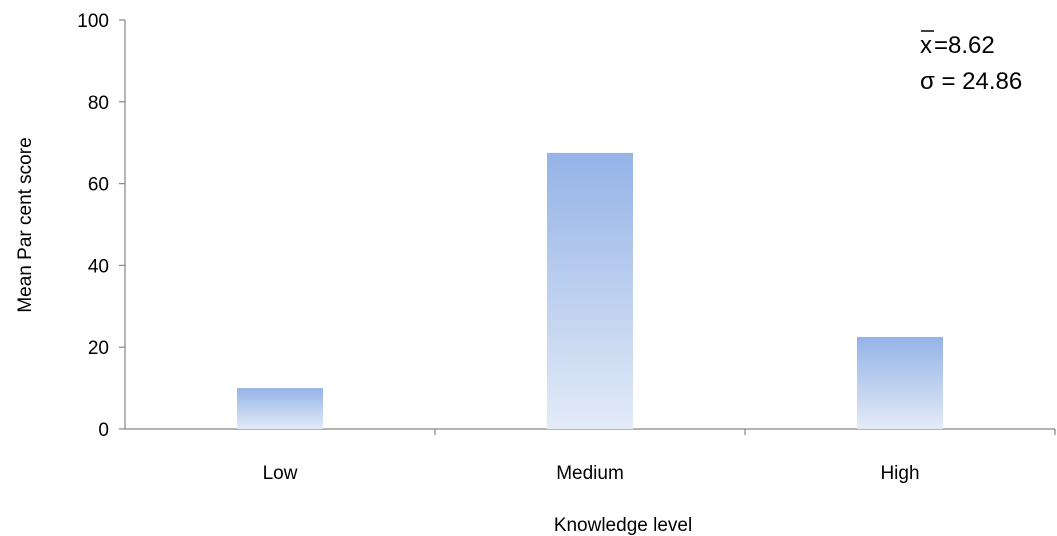 Image resolution: width=1057 pixels, height=536 pixels. Describe the element at coordinates (900, 382) in the screenshot. I see `bar-high` at that location.